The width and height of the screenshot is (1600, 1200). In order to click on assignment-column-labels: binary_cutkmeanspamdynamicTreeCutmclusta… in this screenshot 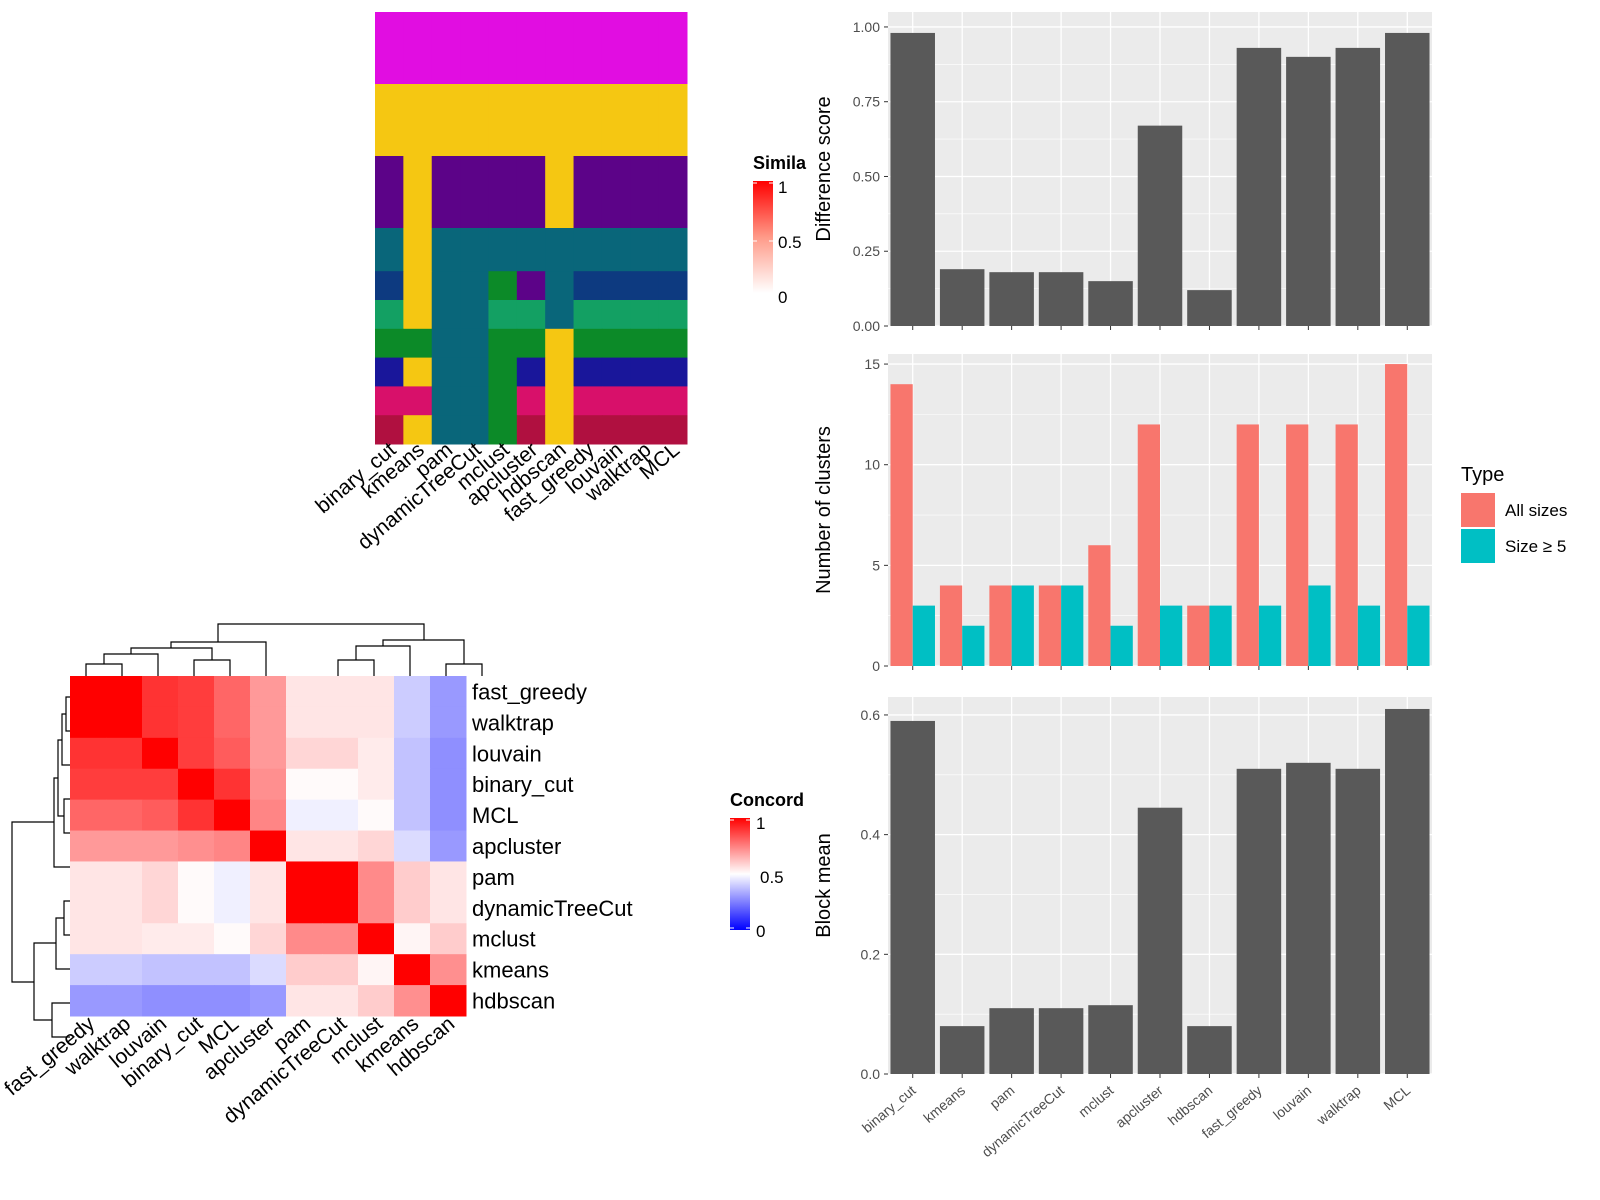, I will do `click(497, 496)`.